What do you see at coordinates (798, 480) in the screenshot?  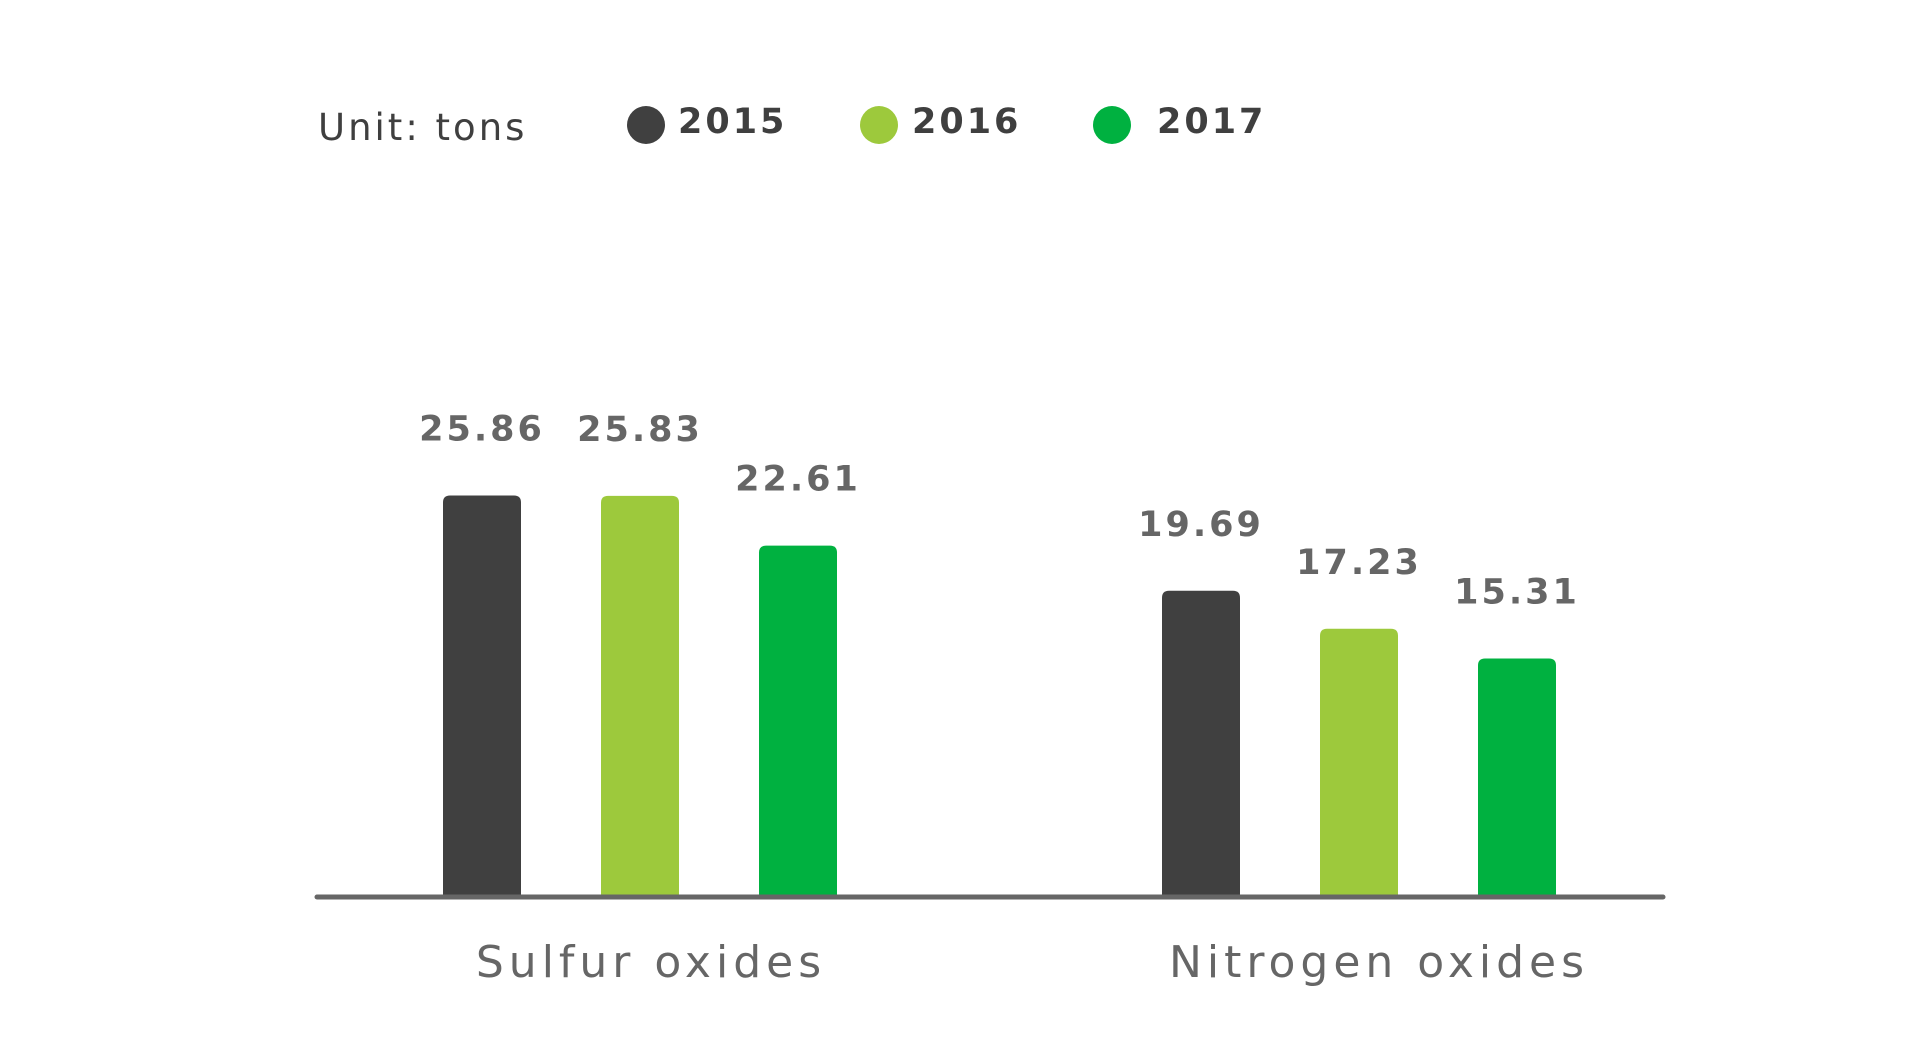 I see `value-label-2017-0: 22.61` at bounding box center [798, 480].